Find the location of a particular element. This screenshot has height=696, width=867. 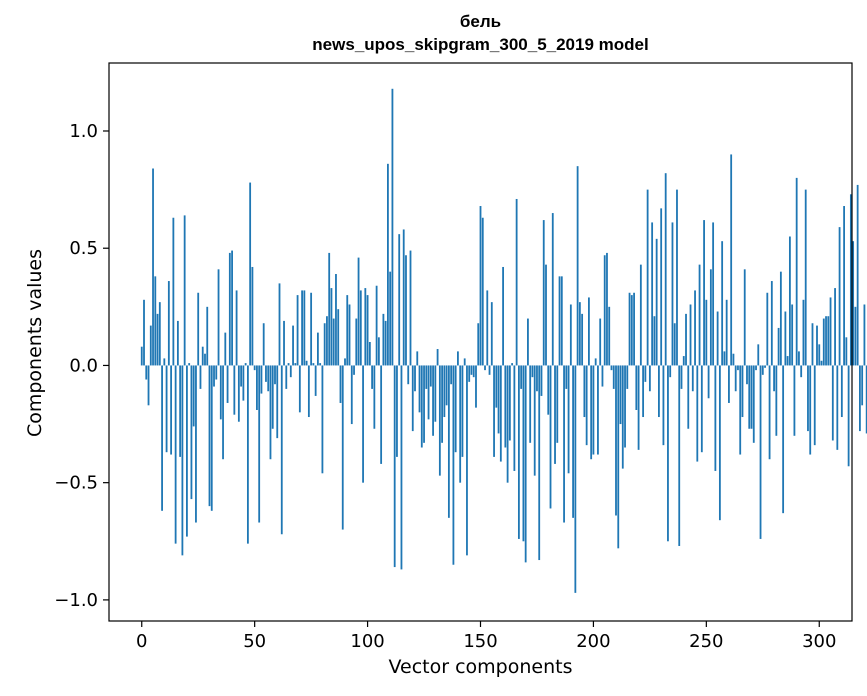

x-axis-ticks: 0 50 100 150 200 250 300 is located at coordinates (486, 636).